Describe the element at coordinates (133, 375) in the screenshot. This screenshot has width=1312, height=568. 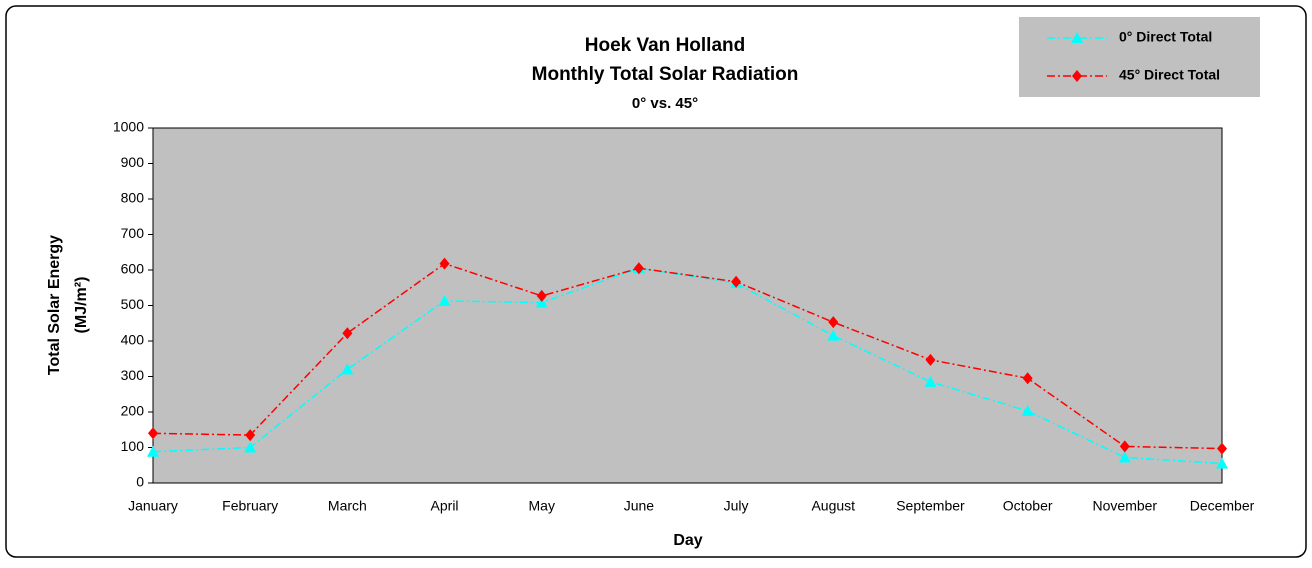
I see `y-tick-label: 300` at that location.